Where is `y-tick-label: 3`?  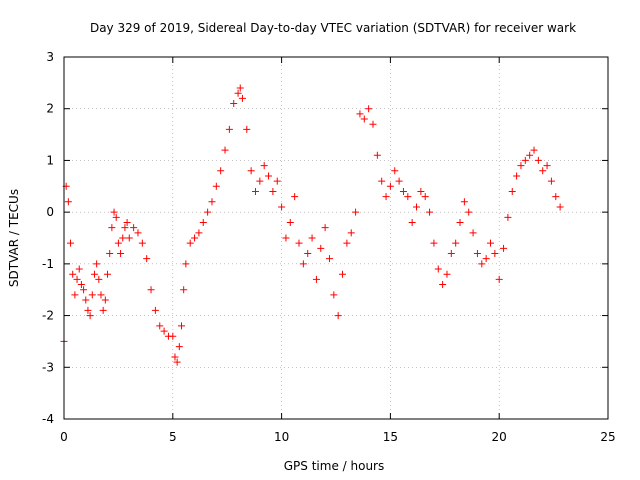 y-tick-label: 3 is located at coordinates (50, 57).